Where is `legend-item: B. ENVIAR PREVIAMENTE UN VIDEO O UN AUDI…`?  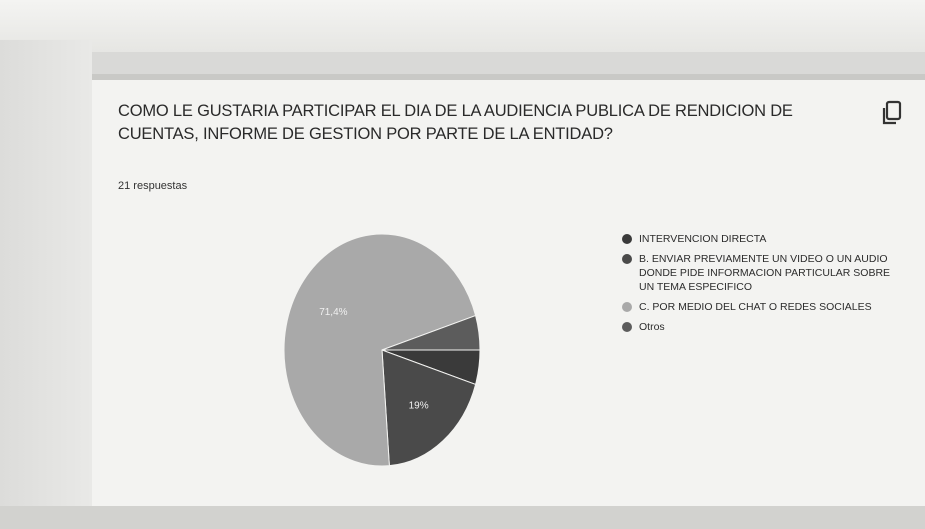
legend-item: B. ENVIAR PREVIAMENTE UN VIDEO O UN AUDI… is located at coordinates (757, 273).